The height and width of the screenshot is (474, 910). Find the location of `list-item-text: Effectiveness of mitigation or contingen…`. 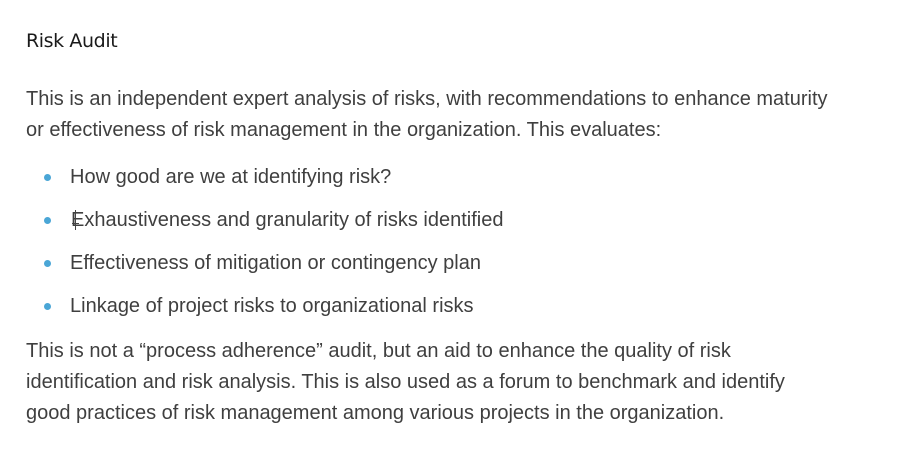

list-item-text: Effectiveness of mitigation or contingen… is located at coordinates (275, 263).